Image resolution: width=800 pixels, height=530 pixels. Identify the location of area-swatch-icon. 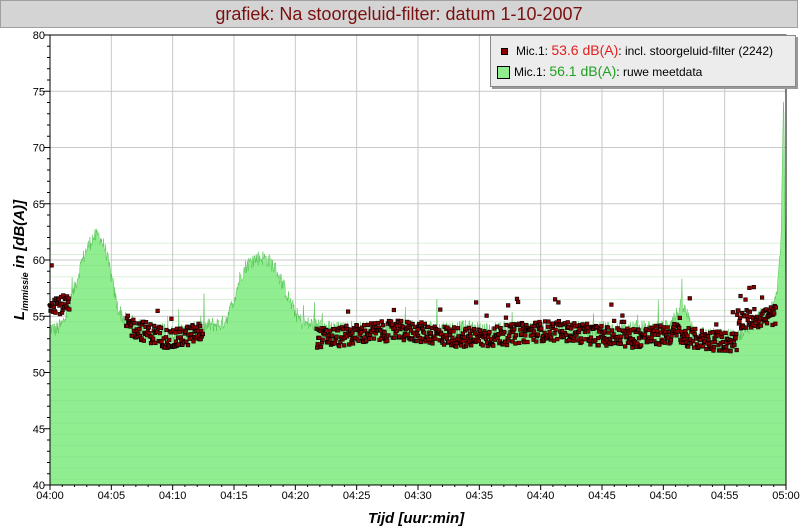
(503, 72).